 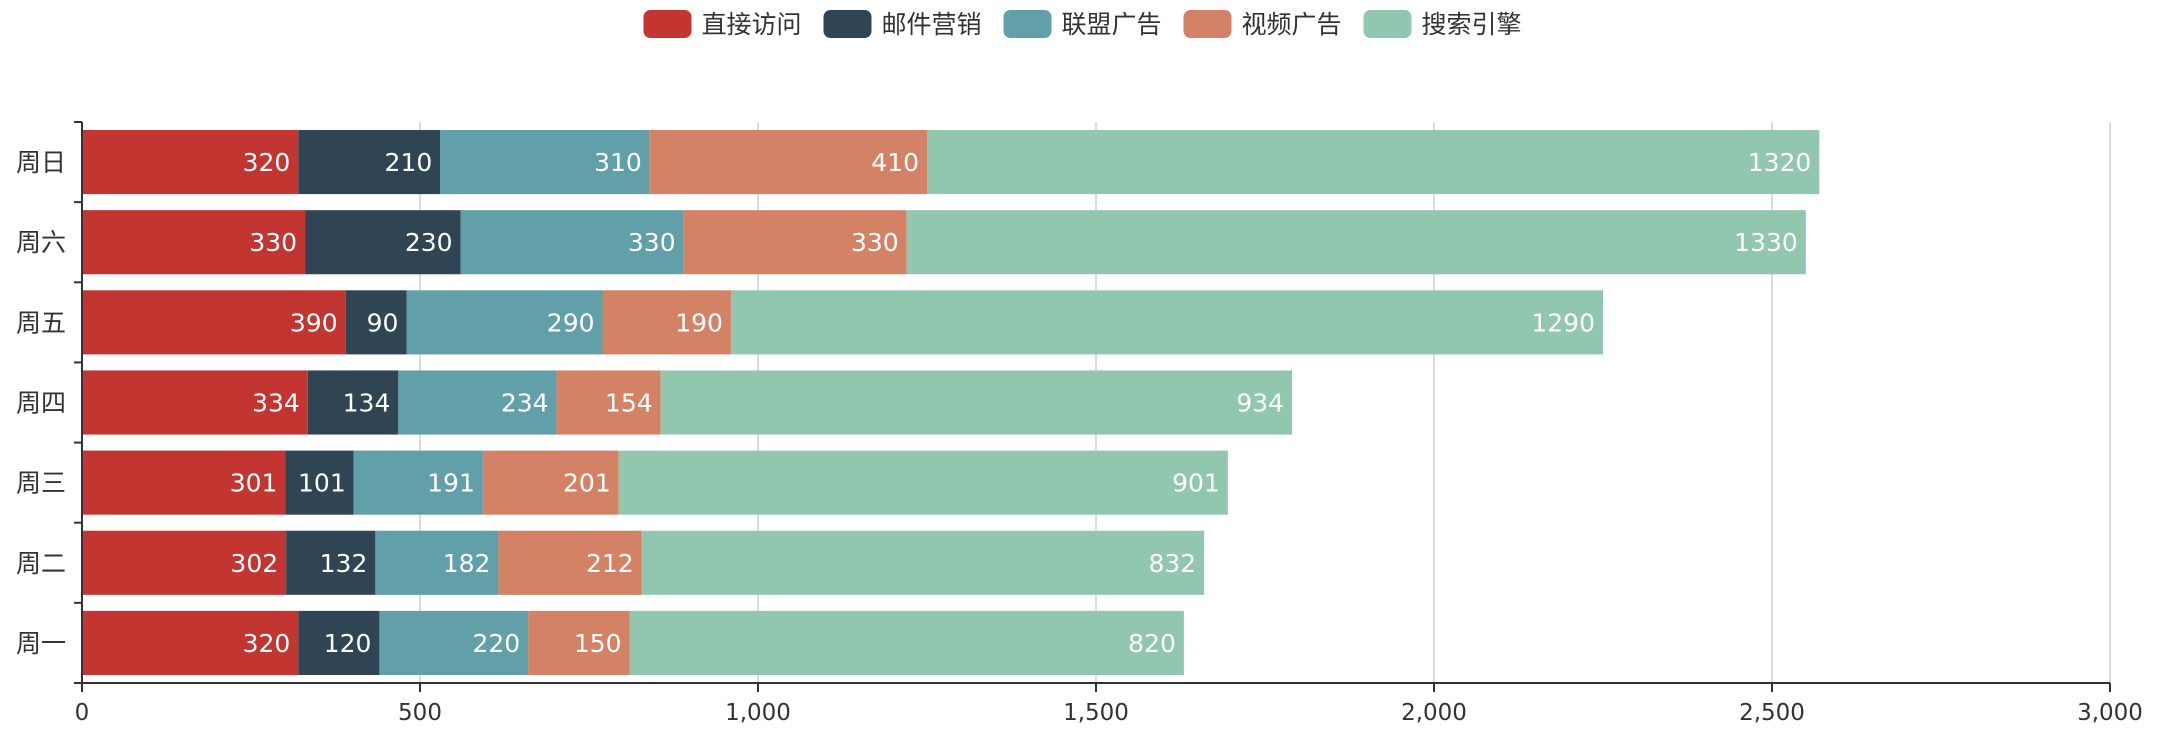 What do you see at coordinates (409, 162) in the screenshot?
I see `data-label-周日-邮件营销: 210` at bounding box center [409, 162].